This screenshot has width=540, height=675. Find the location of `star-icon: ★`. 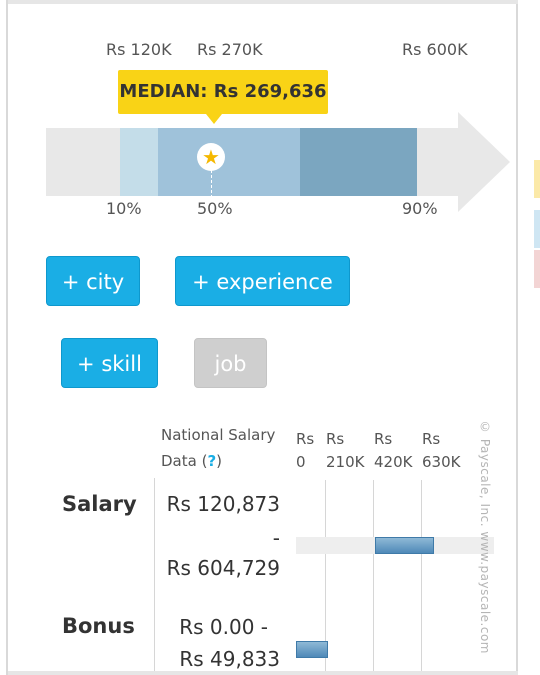

star-icon: ★ is located at coordinates (211, 157).